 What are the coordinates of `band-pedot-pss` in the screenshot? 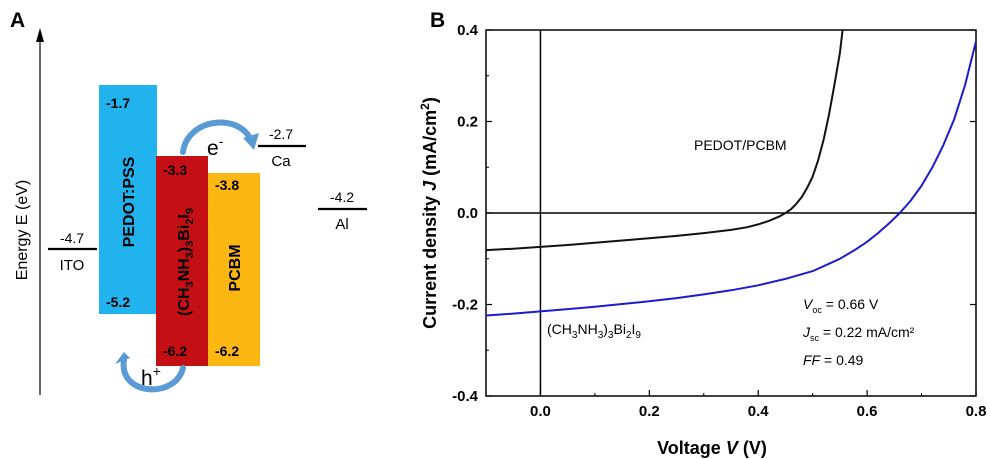 It's located at (128, 199).